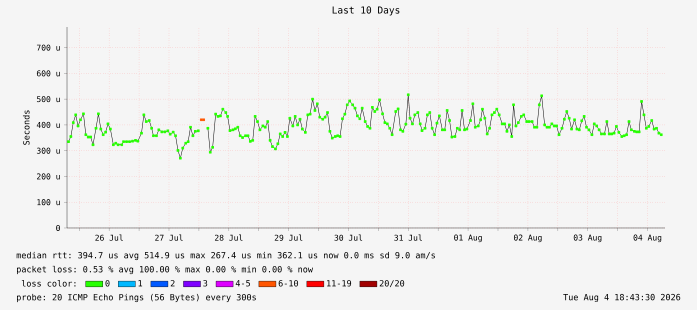  What do you see at coordinates (648, 238) in the screenshot?
I see `x-tick-label: 04 Aug` at bounding box center [648, 238].